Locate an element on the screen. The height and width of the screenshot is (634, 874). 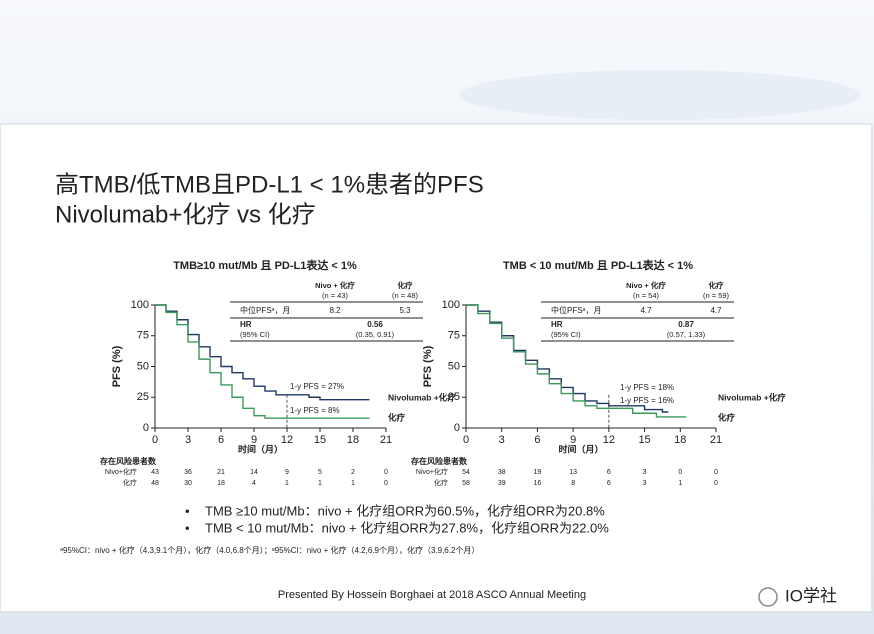
annotation: 1-y PFS = 16% is located at coordinates (647, 400).